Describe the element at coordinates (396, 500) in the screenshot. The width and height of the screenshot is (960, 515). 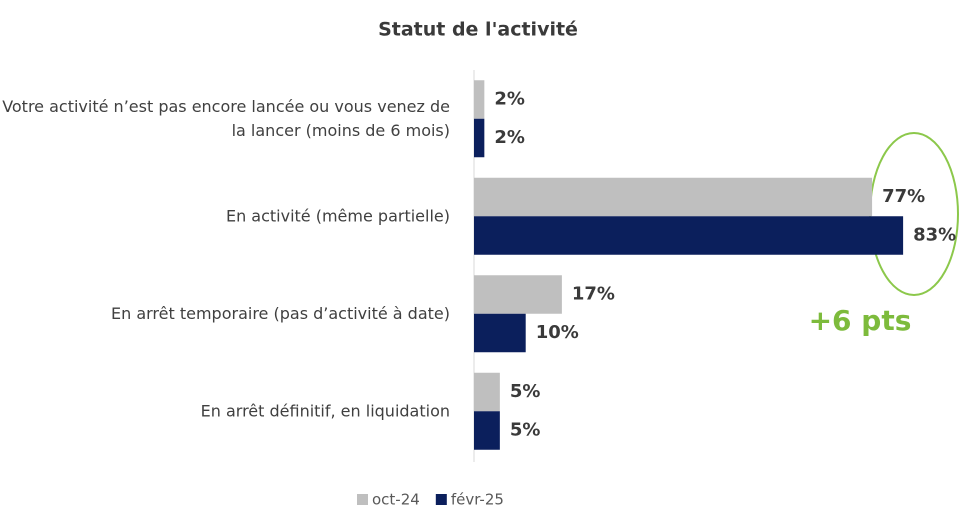
I see `legend-label: oct-24` at that location.